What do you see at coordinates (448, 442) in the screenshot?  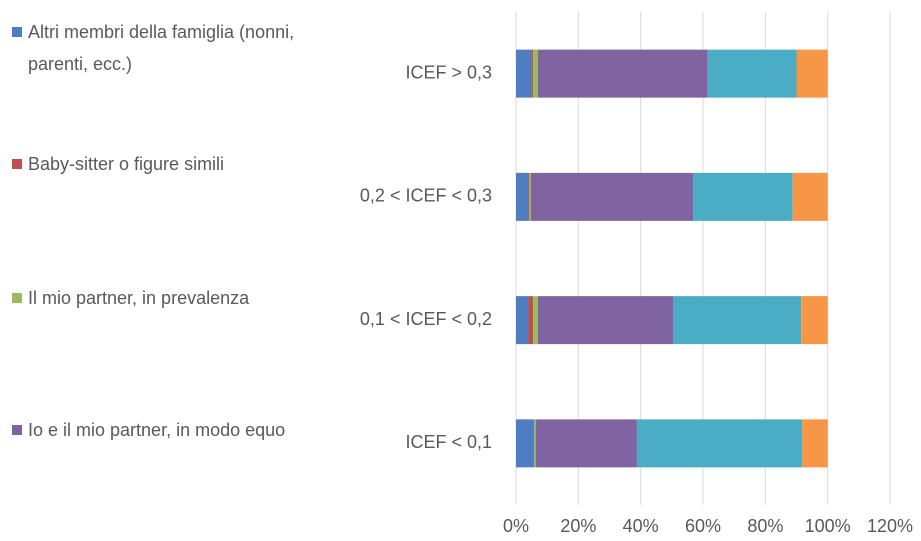 I see `y-tick-label: ICEF < 0,1` at bounding box center [448, 442].